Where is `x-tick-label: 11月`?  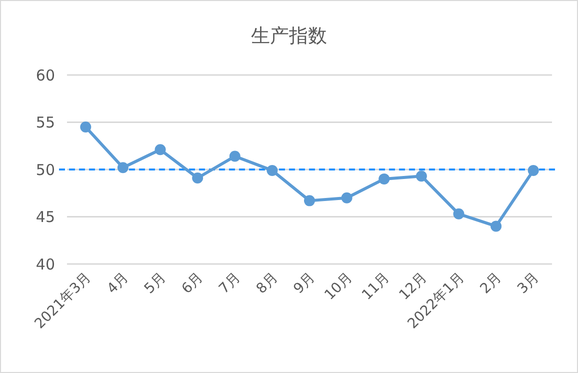
x-tick-label: 11月 is located at coordinates (376, 287).